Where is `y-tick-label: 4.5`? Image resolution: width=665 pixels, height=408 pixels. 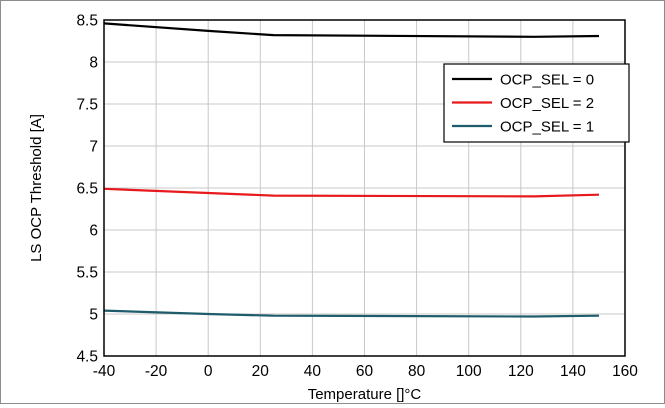
y-tick-label: 4.5 is located at coordinates (87, 357).